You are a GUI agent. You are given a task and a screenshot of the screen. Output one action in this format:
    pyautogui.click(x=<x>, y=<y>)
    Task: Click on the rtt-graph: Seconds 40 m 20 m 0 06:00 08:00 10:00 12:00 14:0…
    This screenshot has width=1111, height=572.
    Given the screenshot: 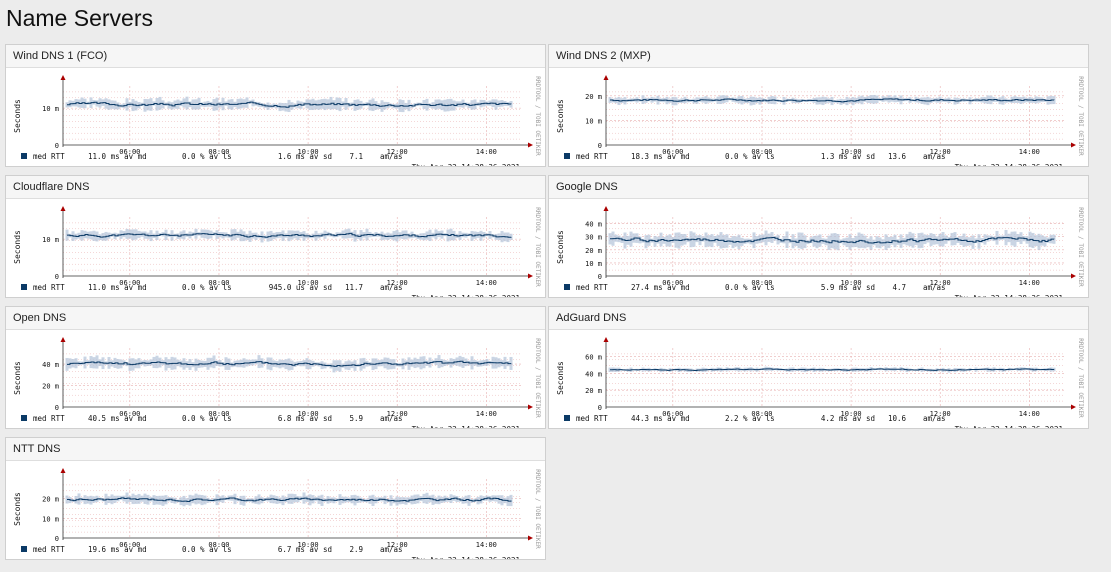 What is the action you would take?
    pyautogui.click(x=275, y=379)
    